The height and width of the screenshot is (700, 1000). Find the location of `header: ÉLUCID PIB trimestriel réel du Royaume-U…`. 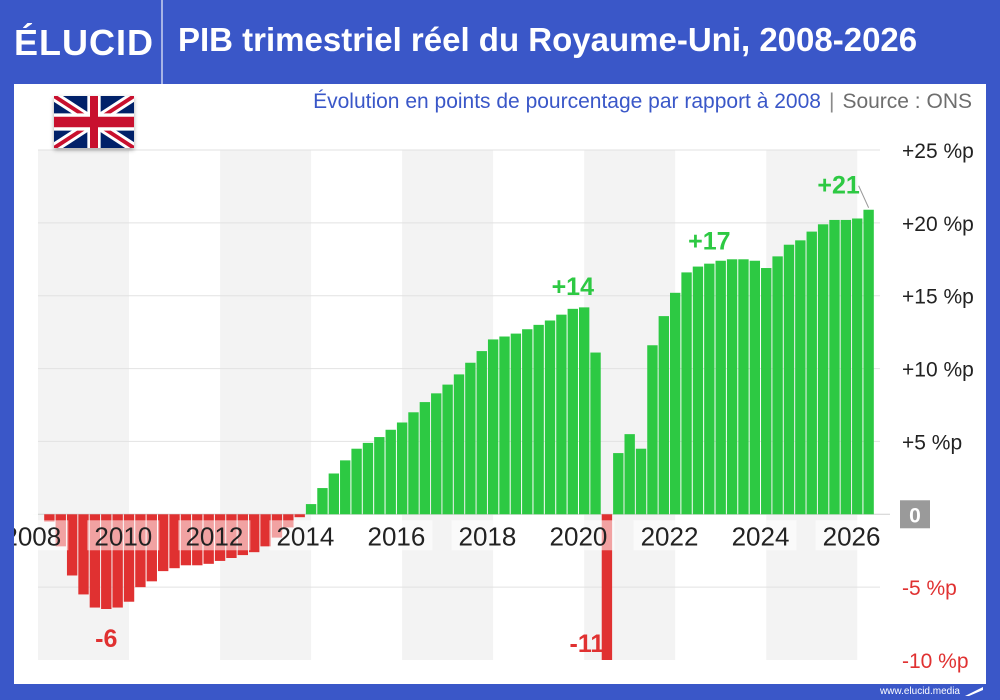

header: ÉLUCID PIB trimestriel réel du Royaume-U… is located at coordinates (500, 42).